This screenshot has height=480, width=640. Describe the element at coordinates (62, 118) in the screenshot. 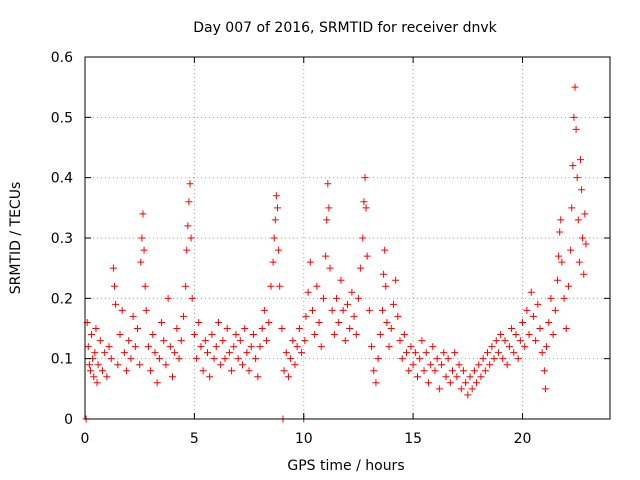

I see `y-tick-label: 0.5` at that location.